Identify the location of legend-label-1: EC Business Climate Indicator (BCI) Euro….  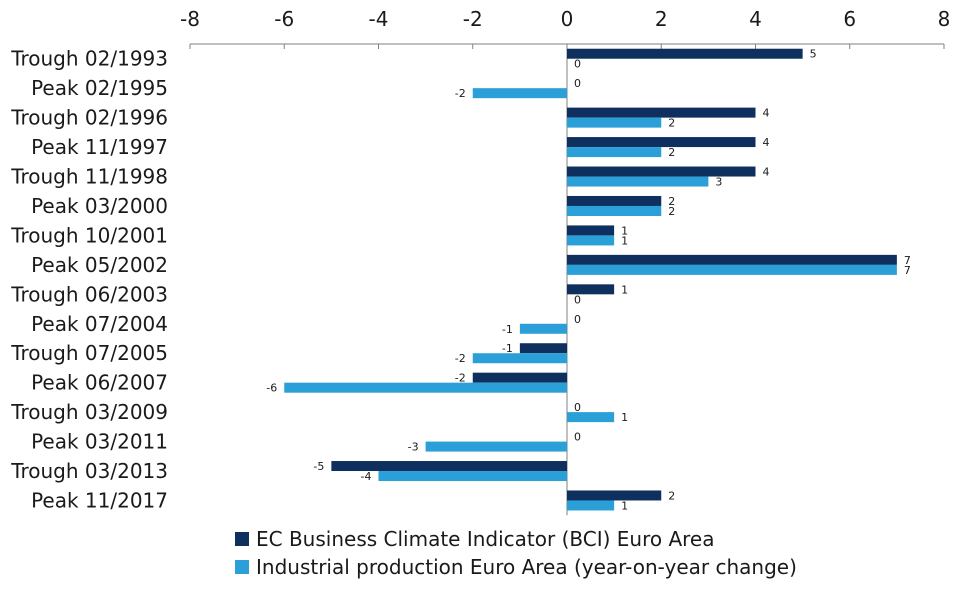
(485, 539).